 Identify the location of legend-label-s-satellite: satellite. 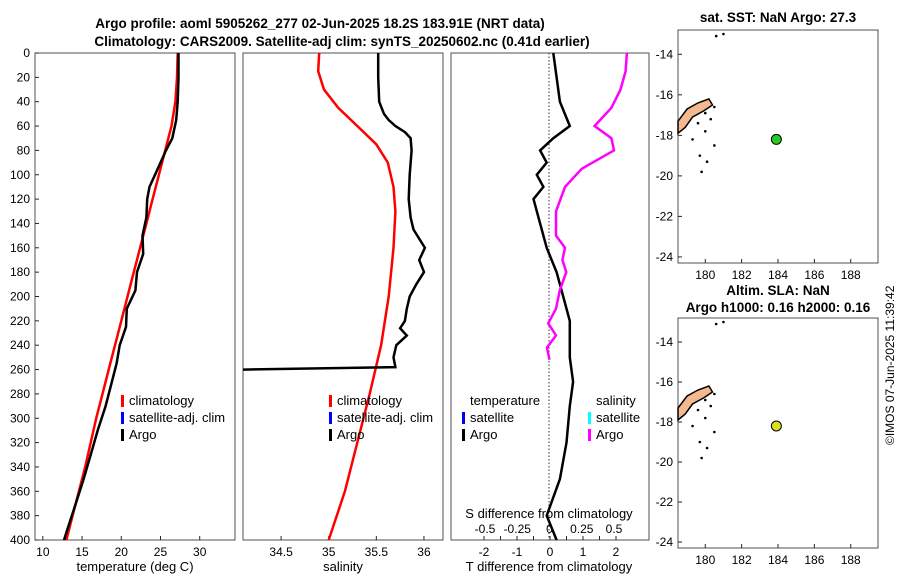
(618, 417).